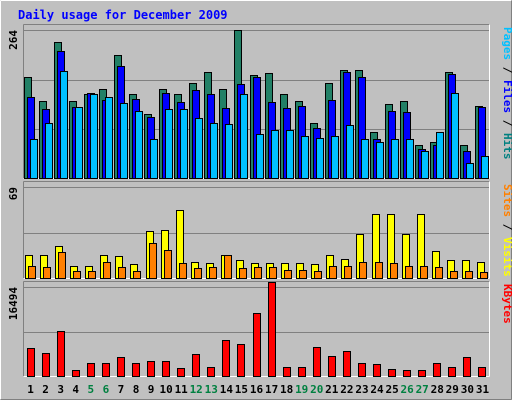 The width and height of the screenshot is (512, 400). Describe the element at coordinates (211, 389) in the screenshot. I see `day-label: 13` at that location.